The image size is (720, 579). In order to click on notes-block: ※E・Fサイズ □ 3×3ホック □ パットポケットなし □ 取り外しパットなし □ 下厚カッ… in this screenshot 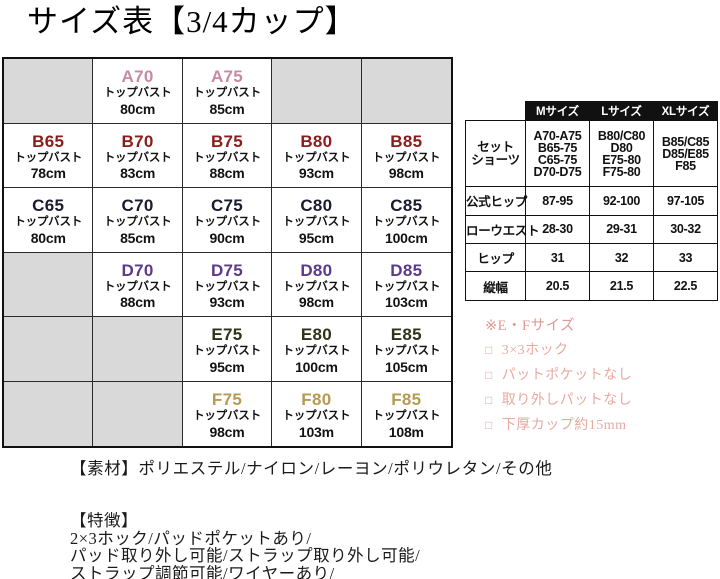, I will do `click(600, 376)`.